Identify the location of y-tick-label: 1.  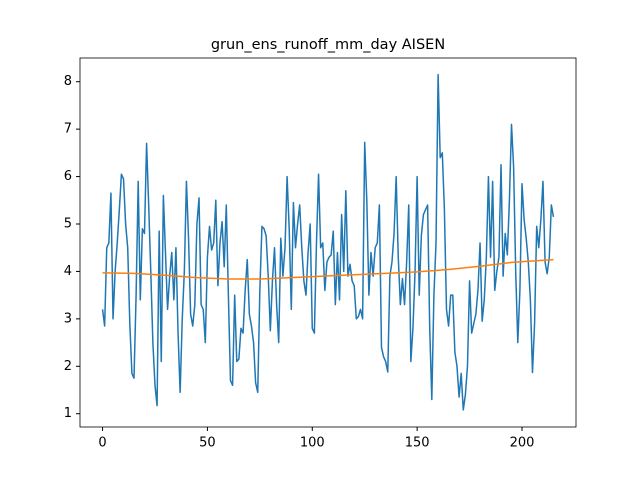
(68, 413).